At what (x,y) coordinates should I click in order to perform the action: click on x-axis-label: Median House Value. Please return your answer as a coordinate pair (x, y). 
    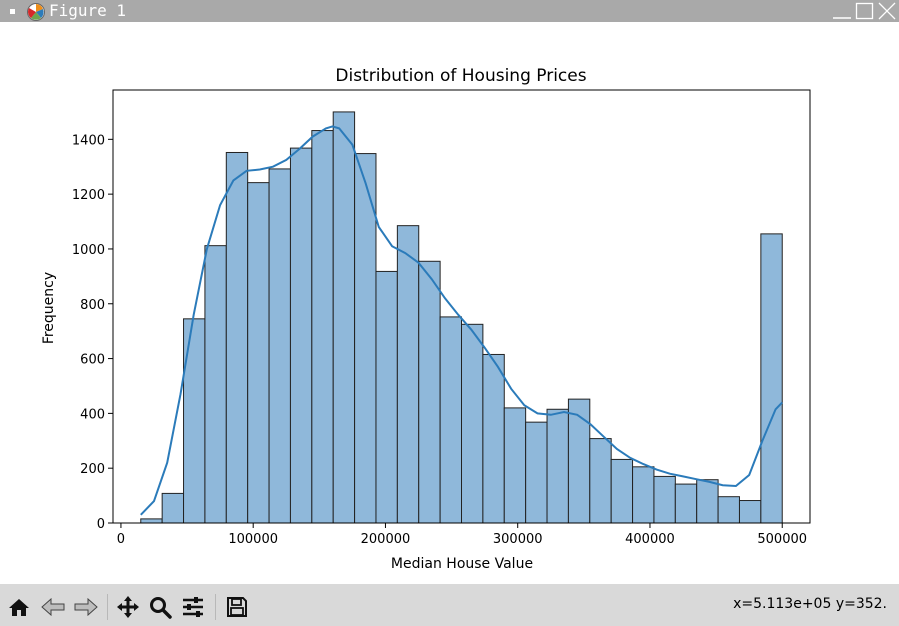
    Looking at the image, I should click on (462, 564).